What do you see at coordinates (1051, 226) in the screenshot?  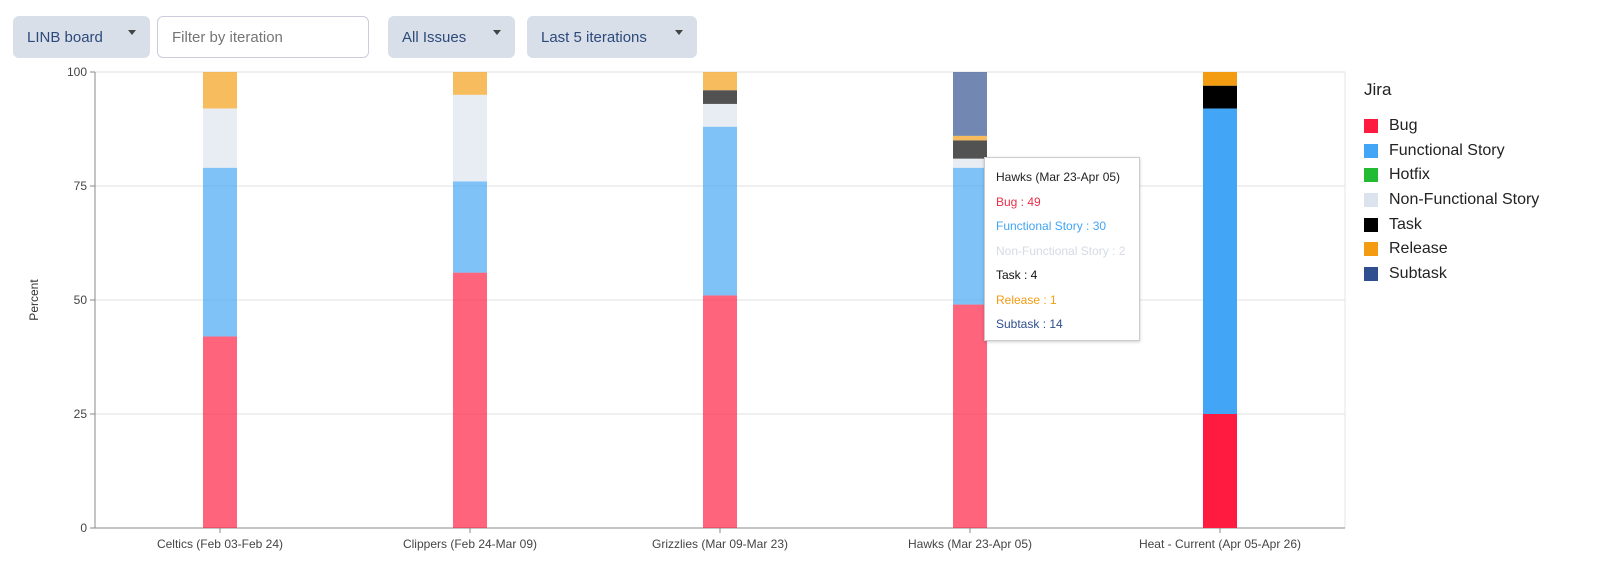 I see `tooltip-functional-story: Functional Story : 30` at bounding box center [1051, 226].